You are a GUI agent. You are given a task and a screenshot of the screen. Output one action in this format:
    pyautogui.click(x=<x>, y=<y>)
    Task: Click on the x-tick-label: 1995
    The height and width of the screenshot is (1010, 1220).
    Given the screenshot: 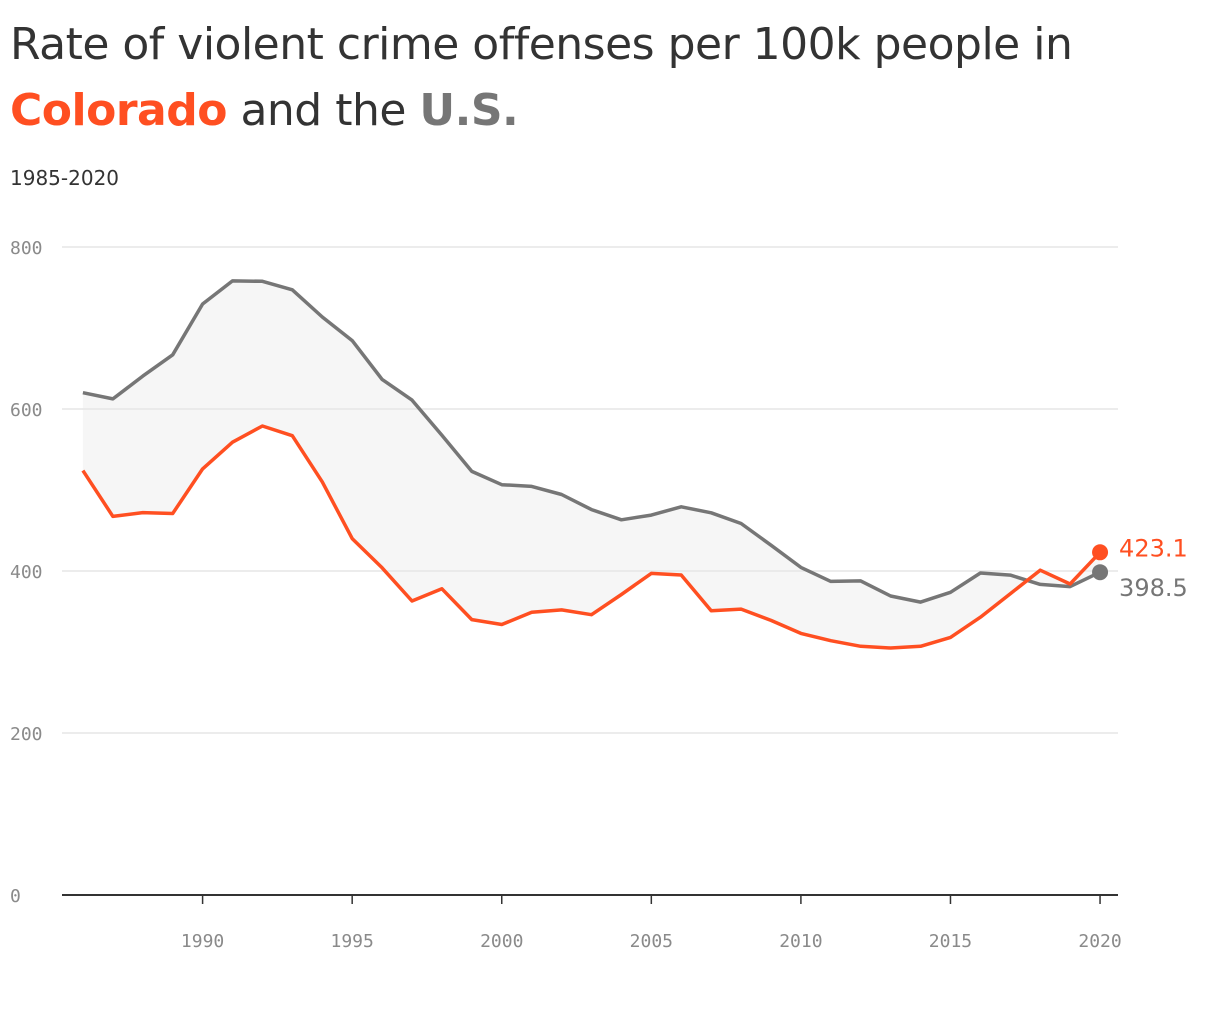 What is the action you would take?
    pyautogui.click(x=351, y=941)
    